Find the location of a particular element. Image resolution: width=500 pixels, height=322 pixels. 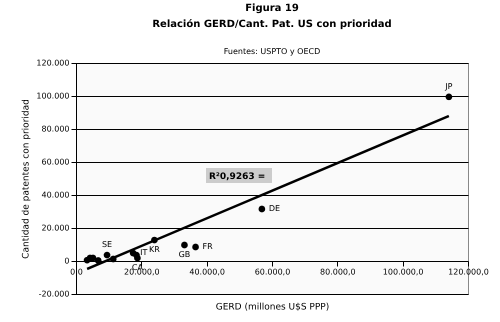

annotation: GB is located at coordinates (184, 254).